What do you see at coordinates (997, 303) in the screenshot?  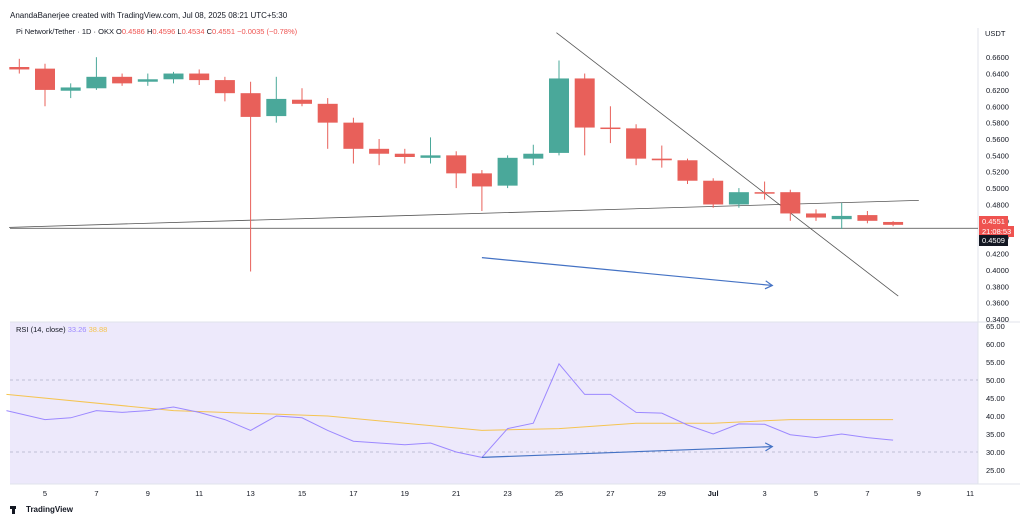 I see `price-tick-label: 0.3600` at bounding box center [997, 303].